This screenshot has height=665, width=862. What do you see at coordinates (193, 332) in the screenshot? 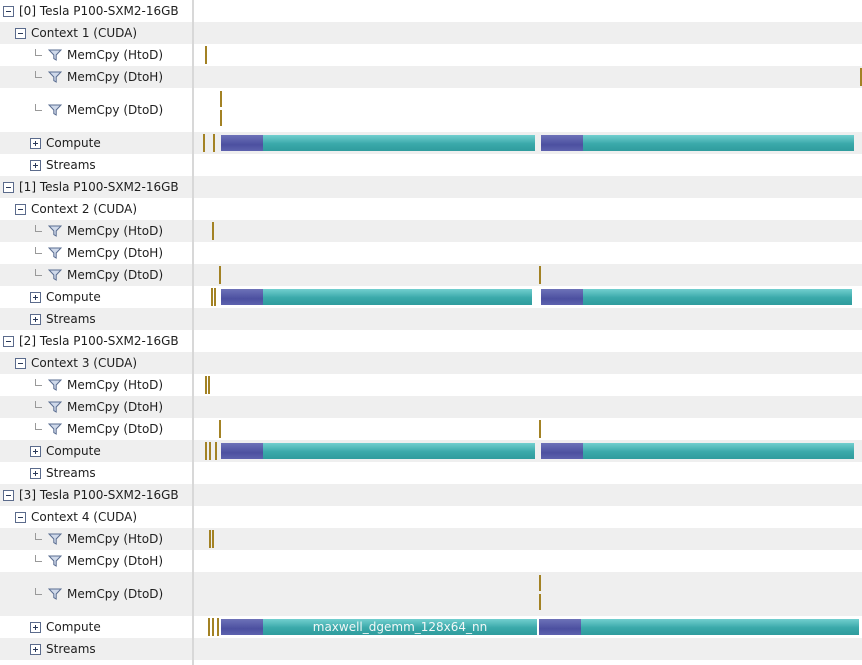
I see `panel-divider` at bounding box center [193, 332].